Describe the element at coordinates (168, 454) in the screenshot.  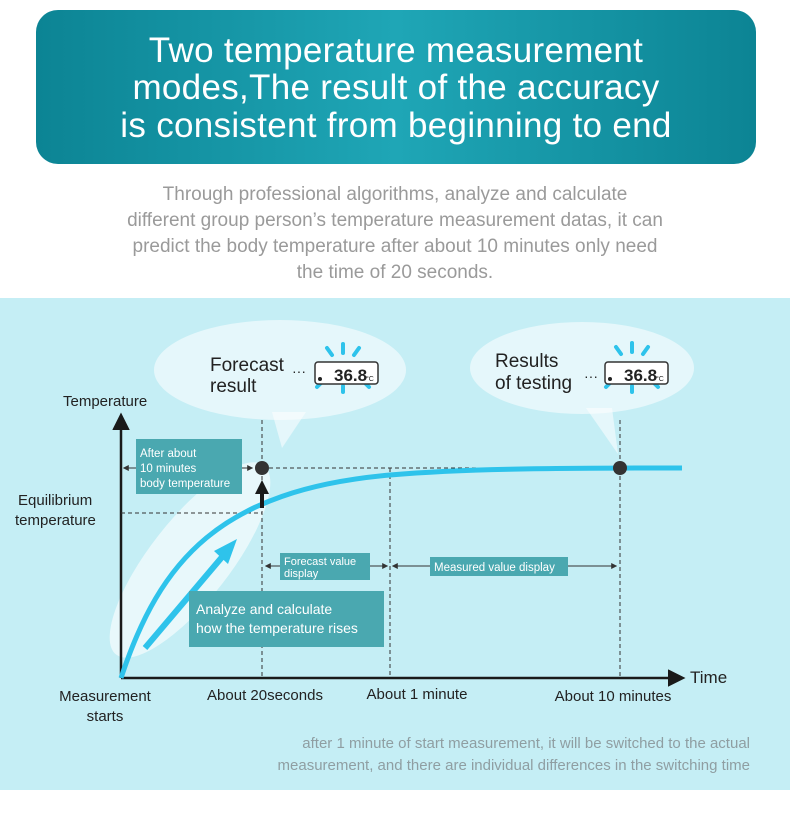
I see `after-box-line-1: After about` at that location.